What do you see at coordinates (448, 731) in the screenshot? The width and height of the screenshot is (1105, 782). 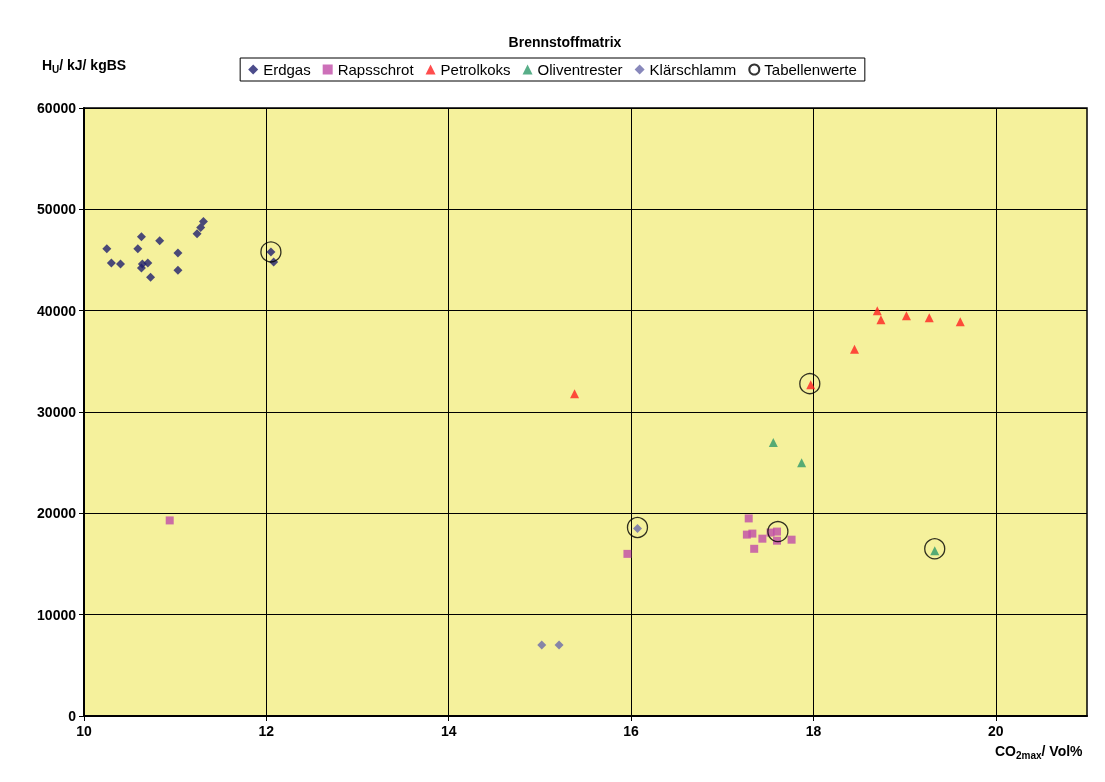 I see `x-tick-label: 14` at bounding box center [448, 731].